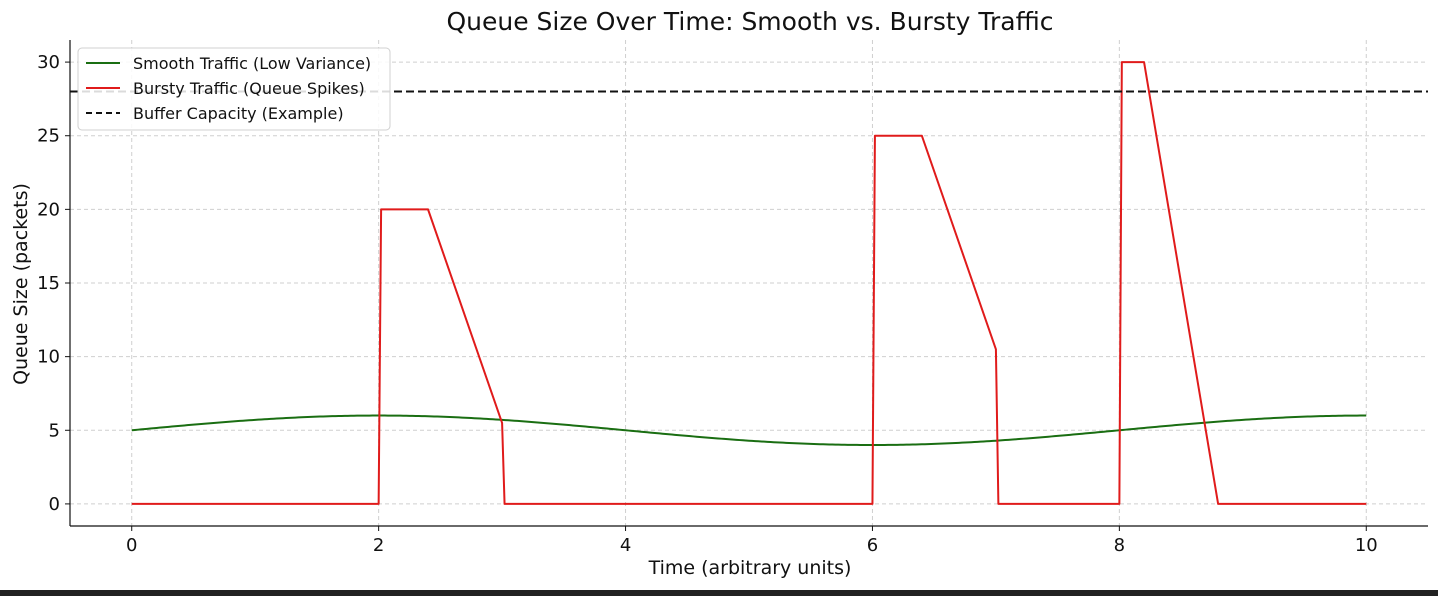 The height and width of the screenshot is (596, 1438). Describe the element at coordinates (252, 63) in the screenshot. I see `legend-label: Smooth Traffic (Low Variance)` at that location.